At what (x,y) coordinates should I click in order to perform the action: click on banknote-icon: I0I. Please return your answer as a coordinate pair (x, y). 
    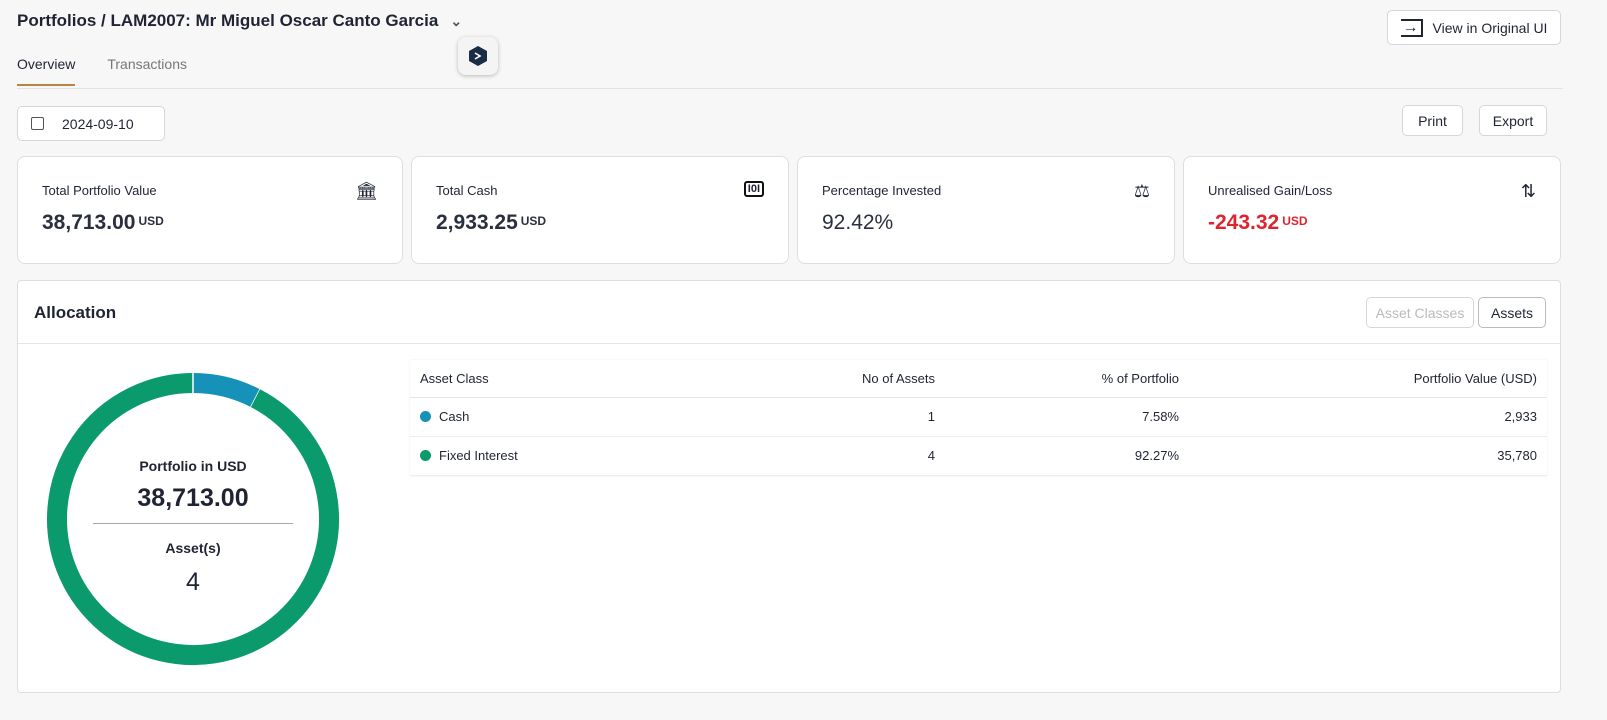
    Looking at the image, I should click on (753, 189).